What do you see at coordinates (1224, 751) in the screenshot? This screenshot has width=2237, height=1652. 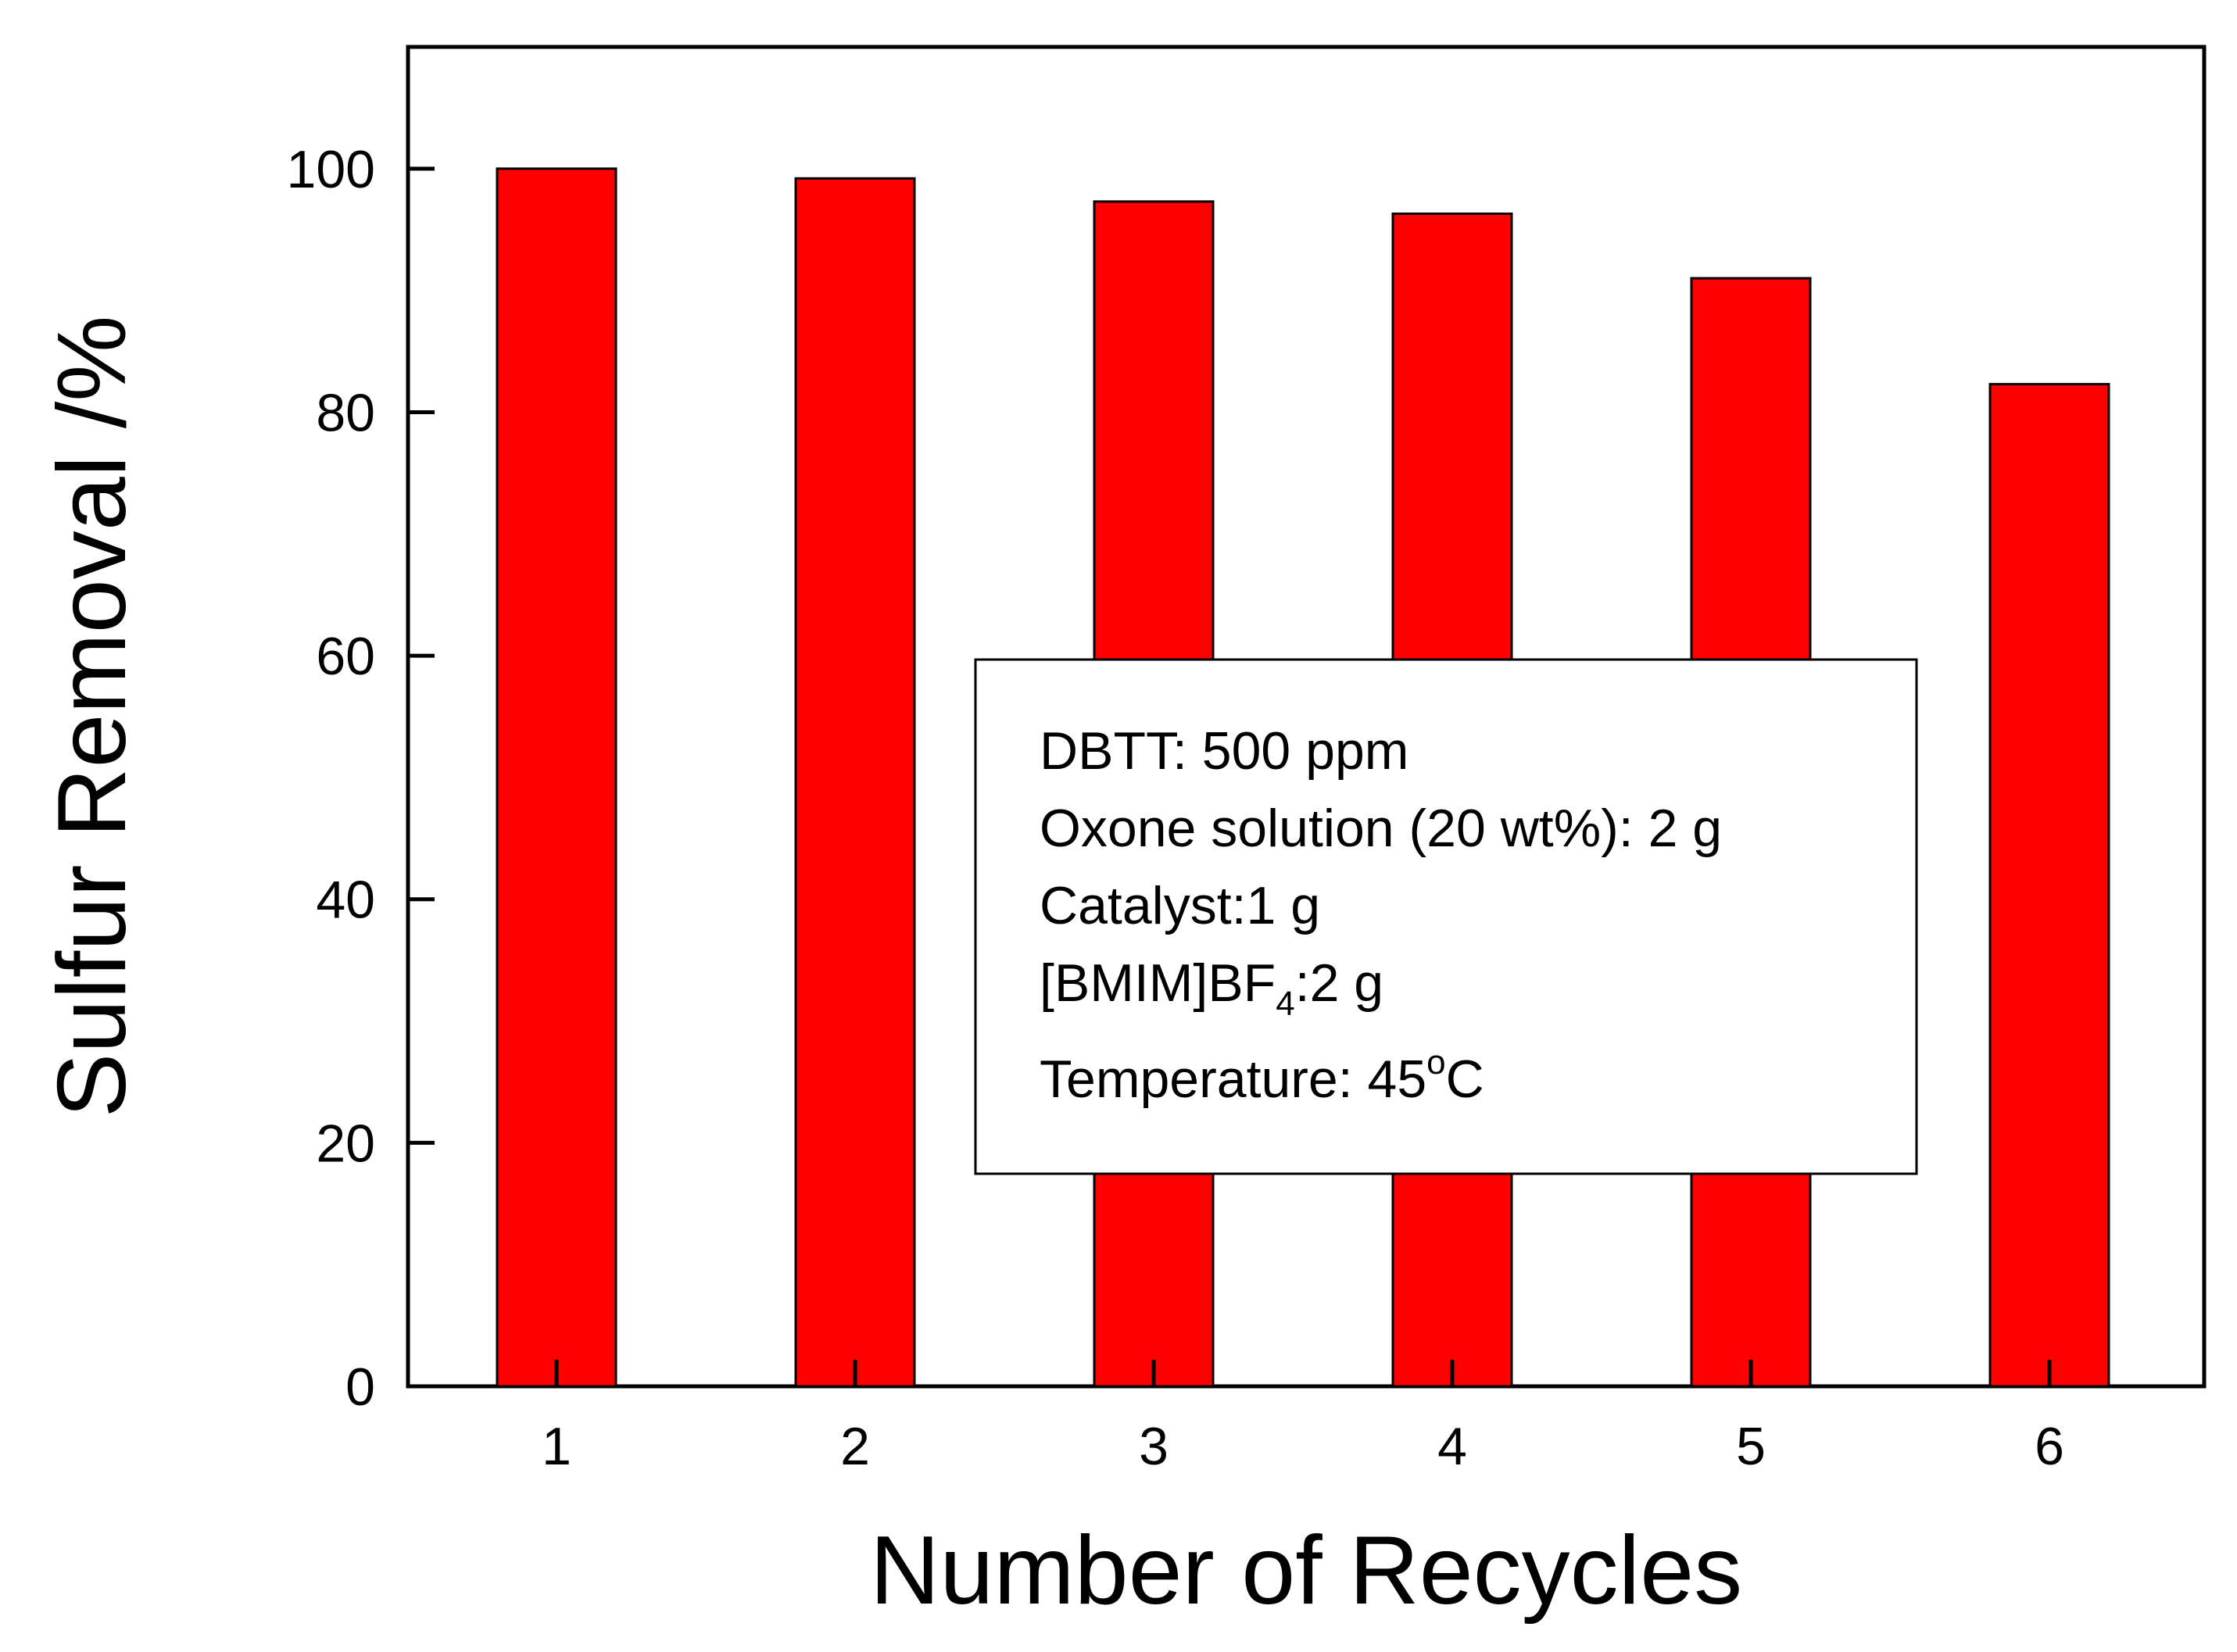 I see `annotation-line-1: DBTT: 500 ppm` at bounding box center [1224, 751].